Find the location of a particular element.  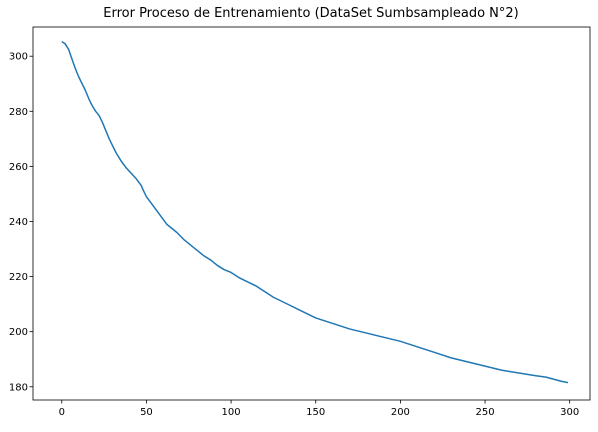

x-tick-label-150: 150 is located at coordinates (315, 412).